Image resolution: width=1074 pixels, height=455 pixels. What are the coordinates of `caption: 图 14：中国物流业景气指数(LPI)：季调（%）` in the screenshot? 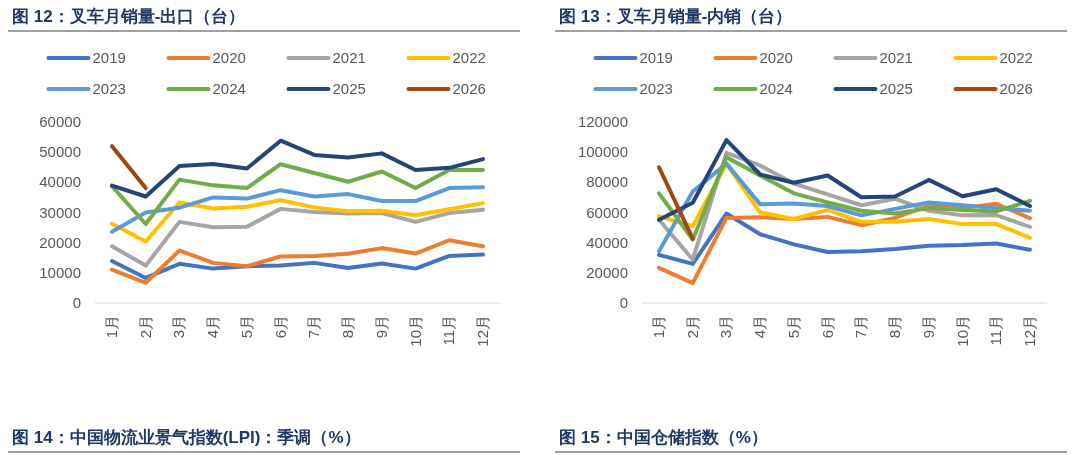 It's located at (186, 437).